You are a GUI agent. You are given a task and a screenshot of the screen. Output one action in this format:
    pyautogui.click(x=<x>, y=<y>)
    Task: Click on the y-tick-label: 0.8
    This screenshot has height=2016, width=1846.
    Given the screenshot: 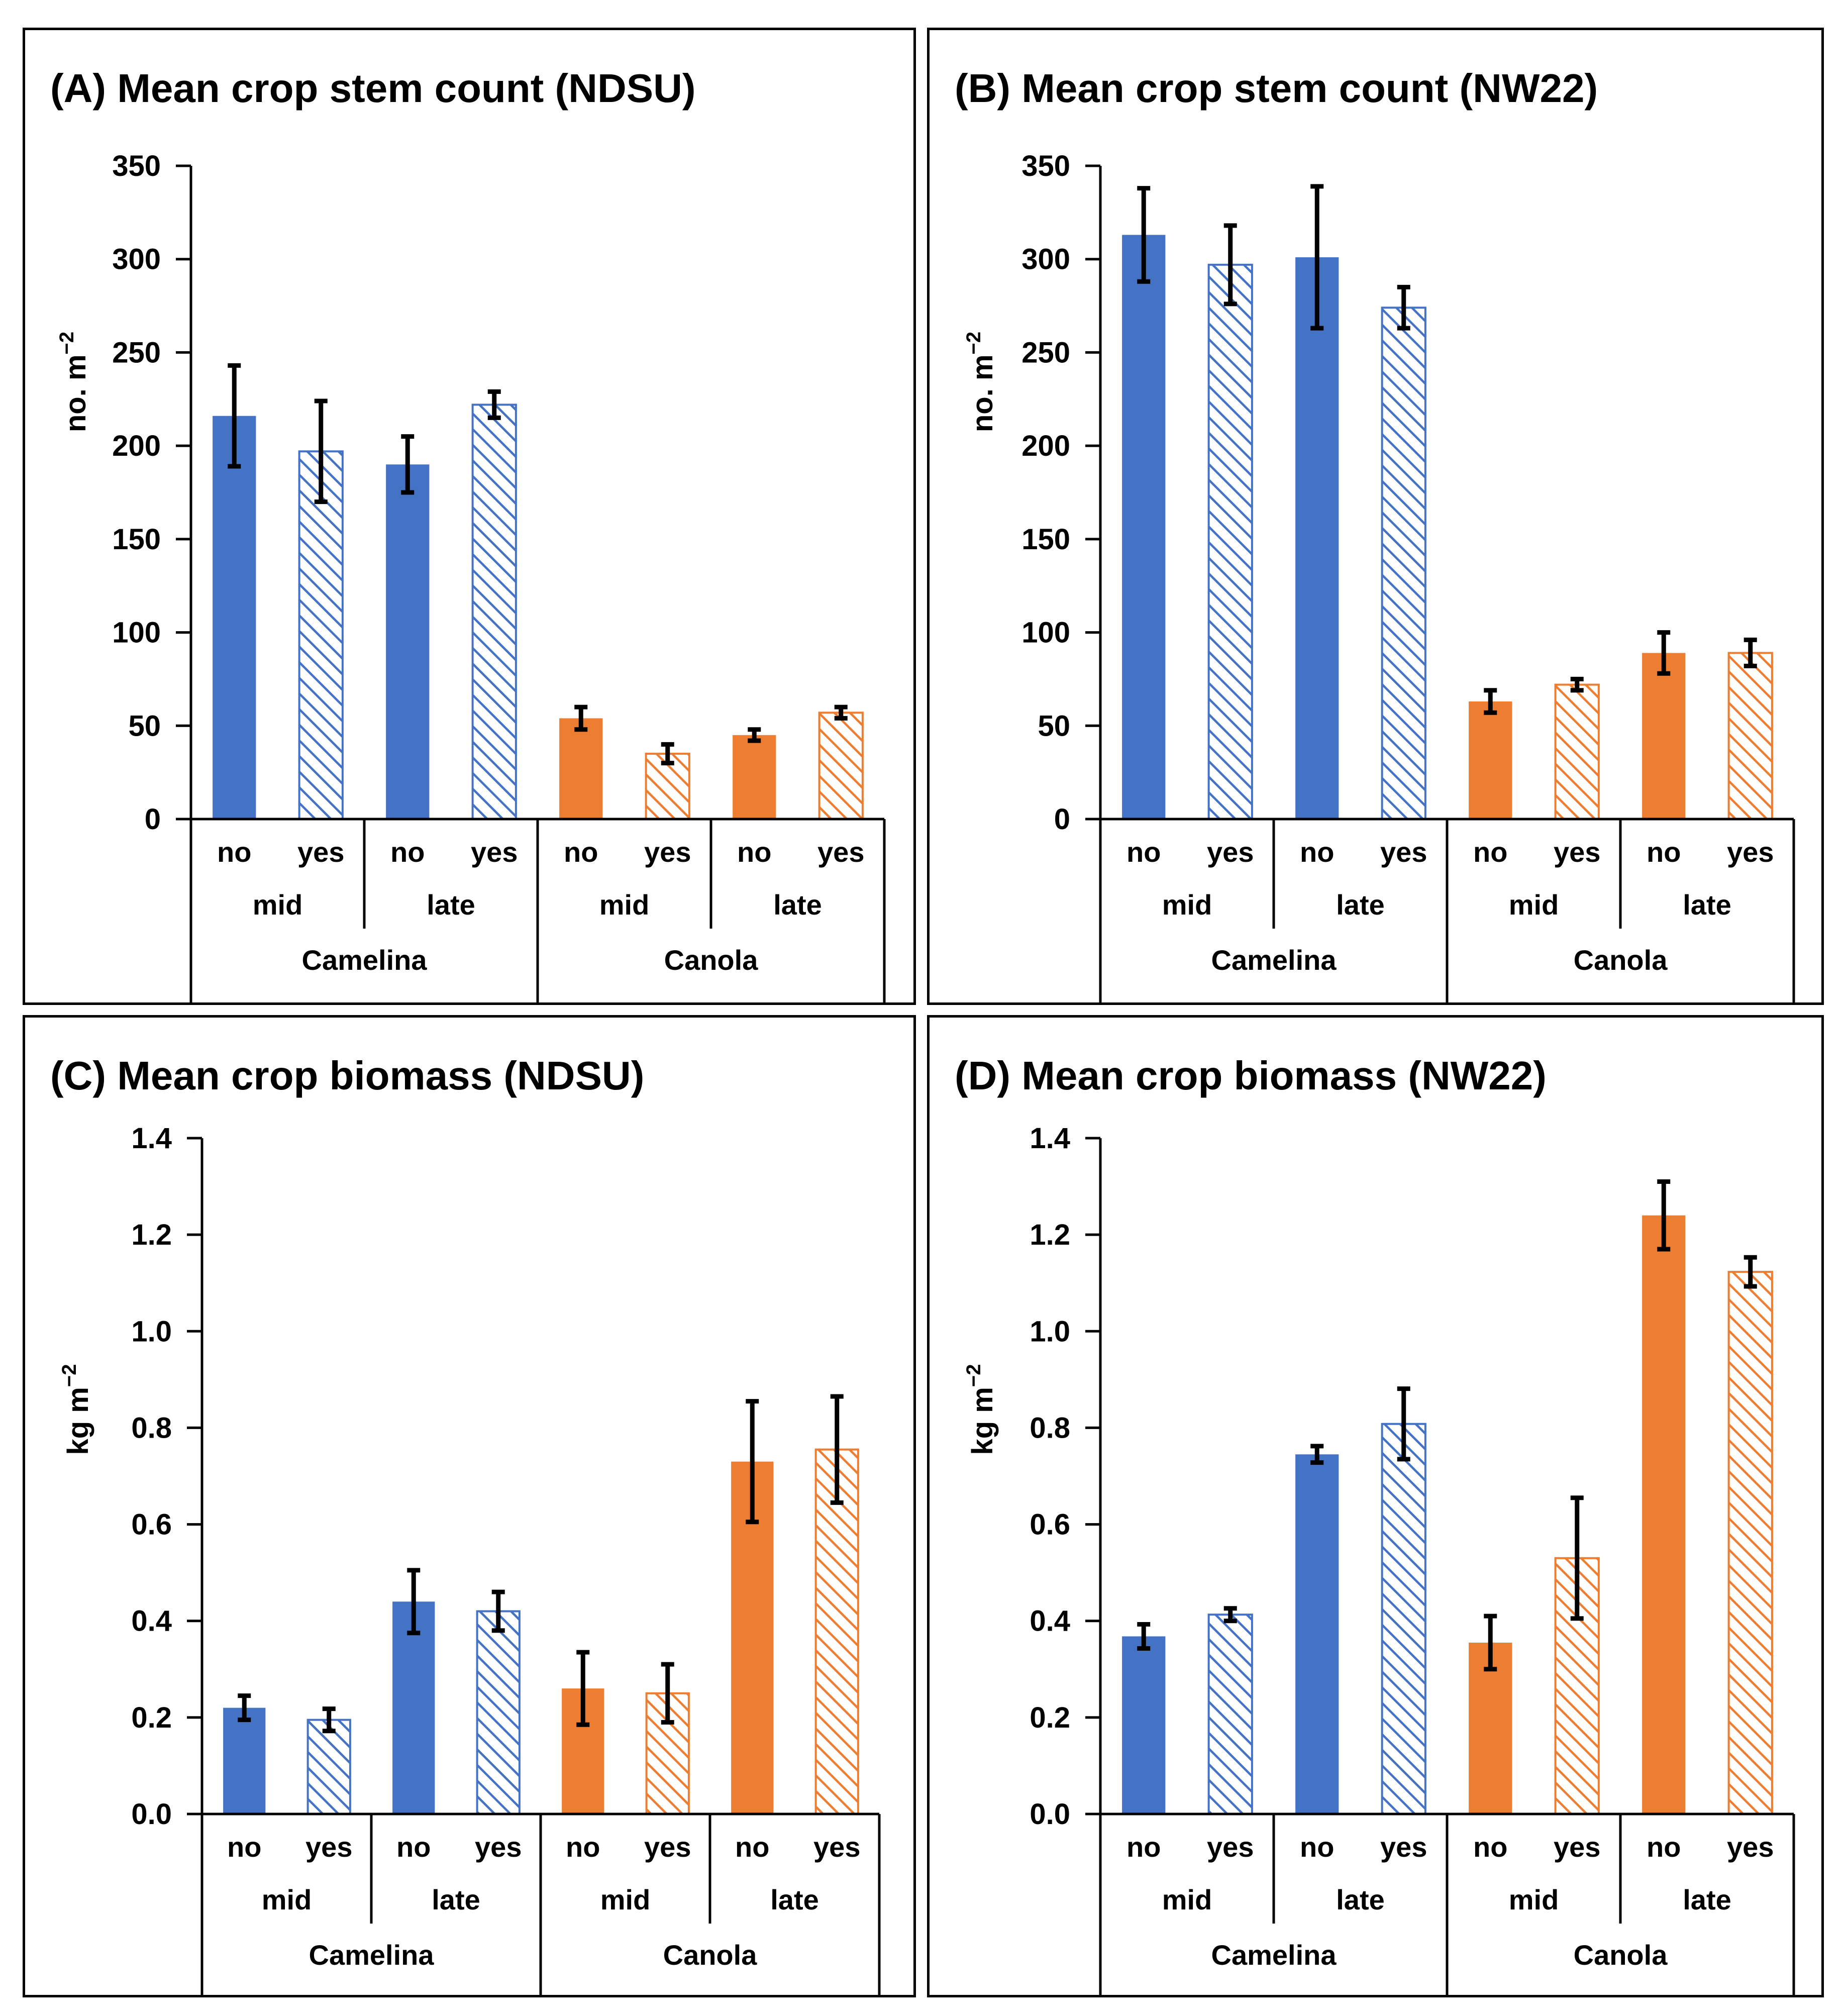 What is the action you would take?
    pyautogui.click(x=151, y=1428)
    